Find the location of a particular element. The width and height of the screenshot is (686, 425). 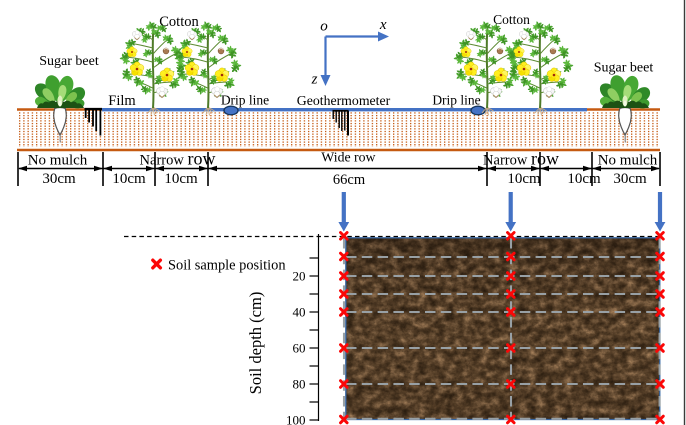

svg-text: 20 is located at coordinates (299, 276).